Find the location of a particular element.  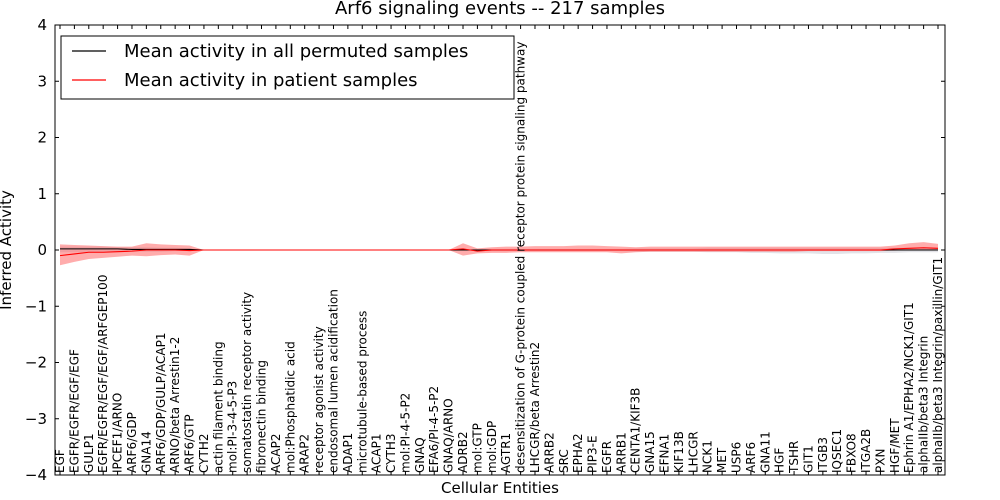

category-label: TSHR is located at coordinates (794, 457).